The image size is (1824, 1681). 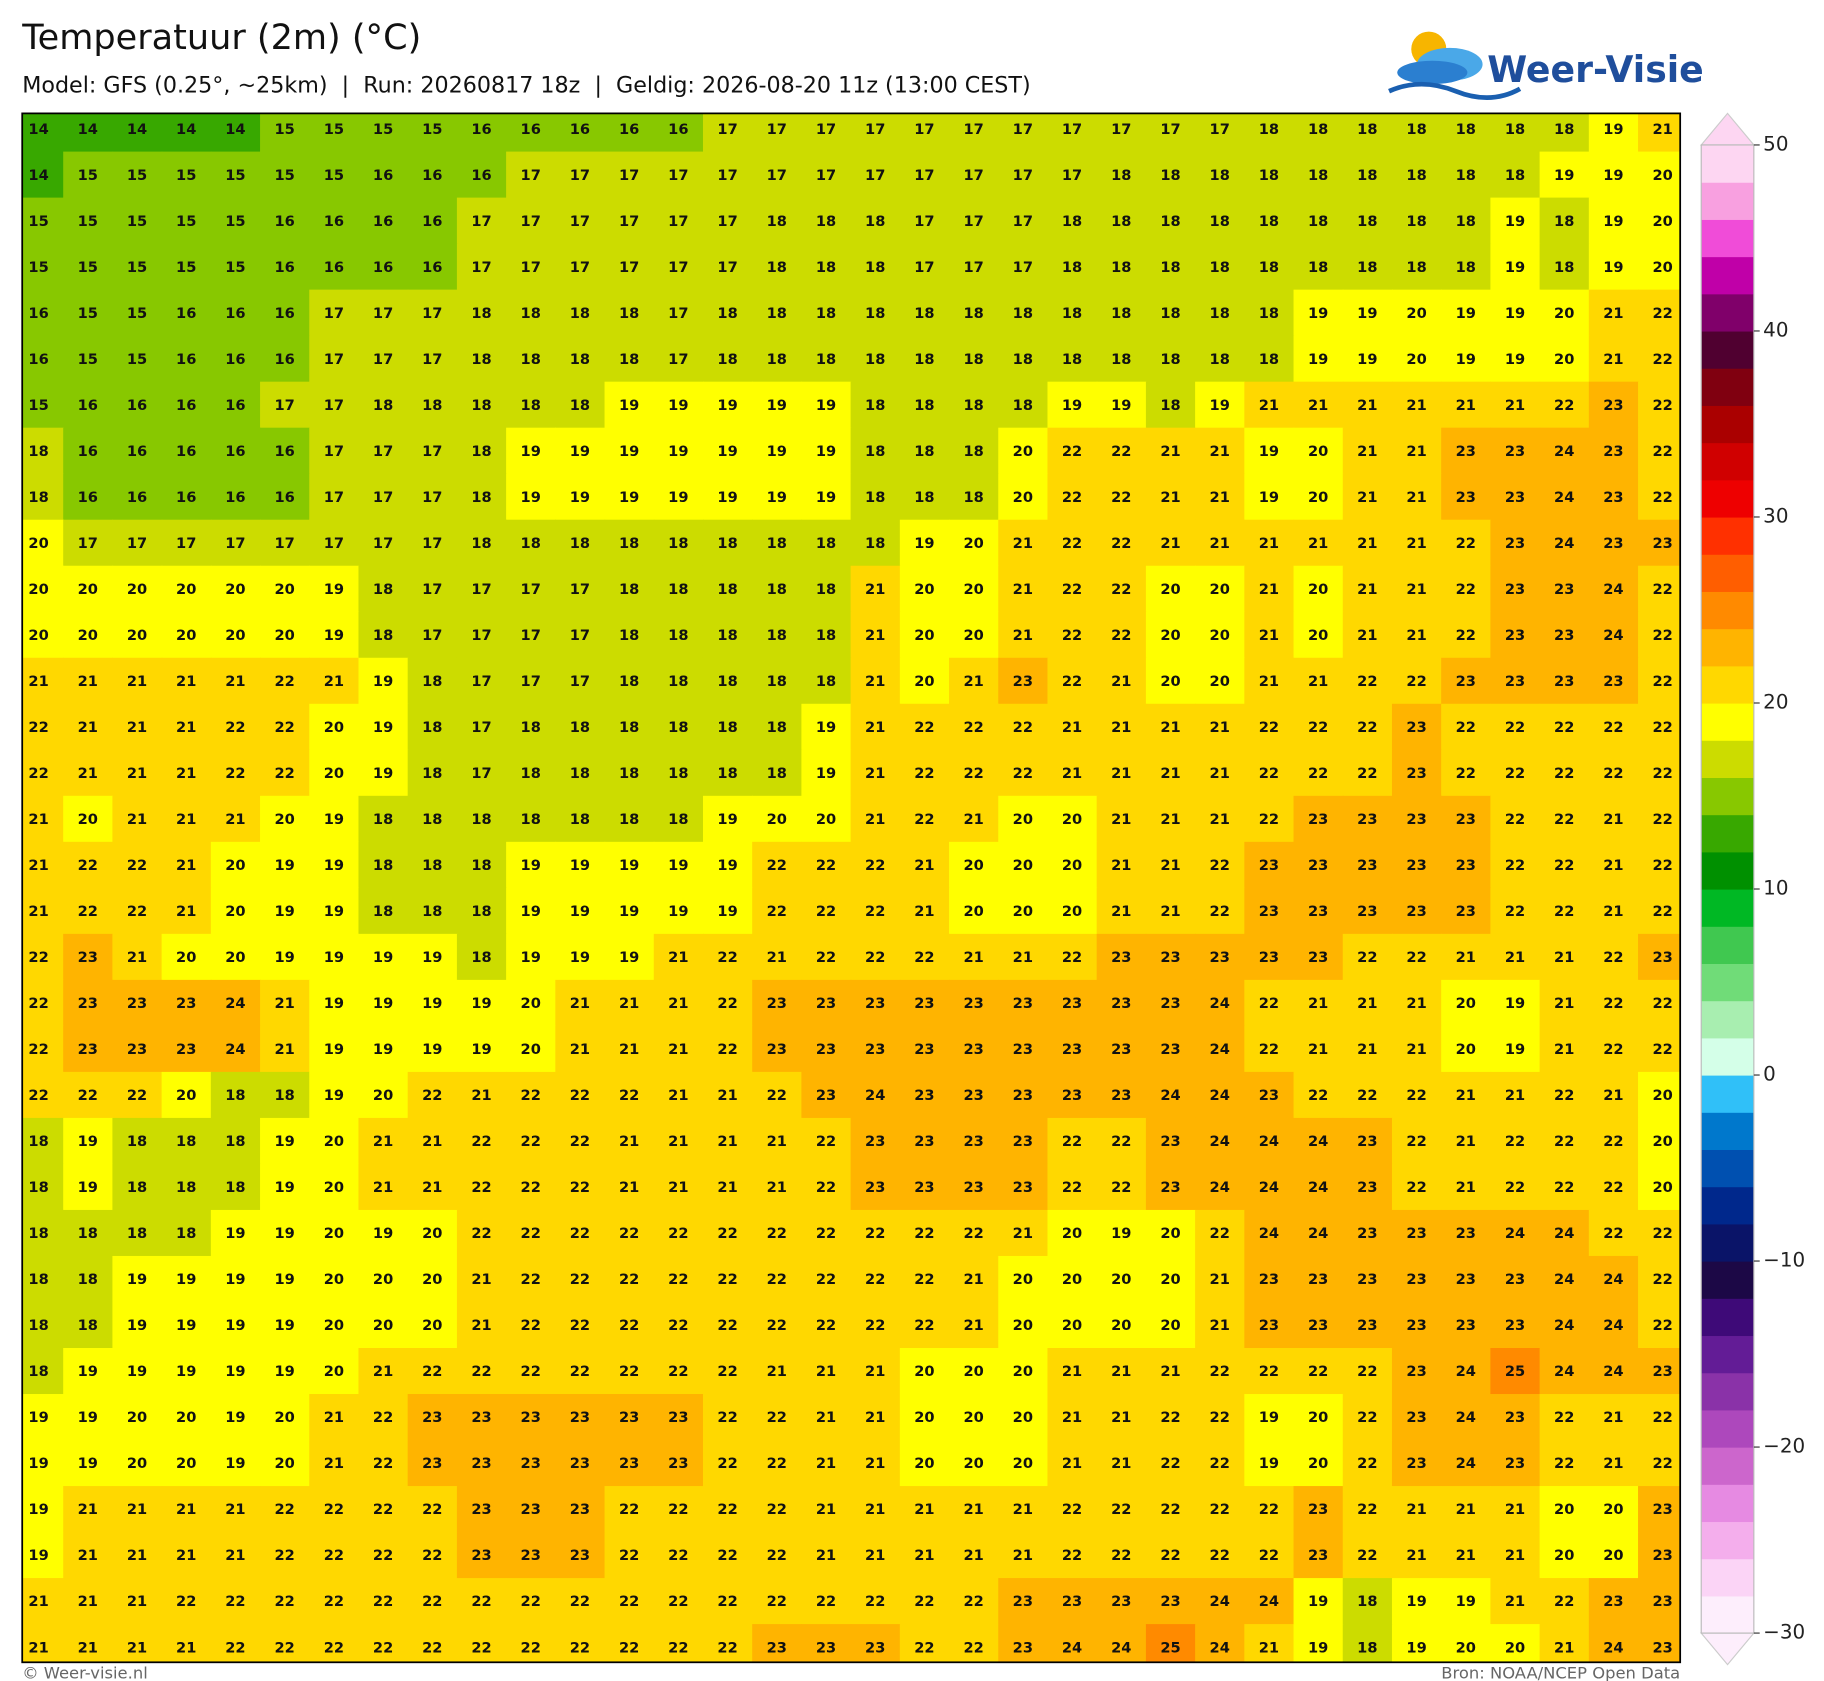 I want to click on colorbar-tick-label: −20, so click(x=1784, y=1446).